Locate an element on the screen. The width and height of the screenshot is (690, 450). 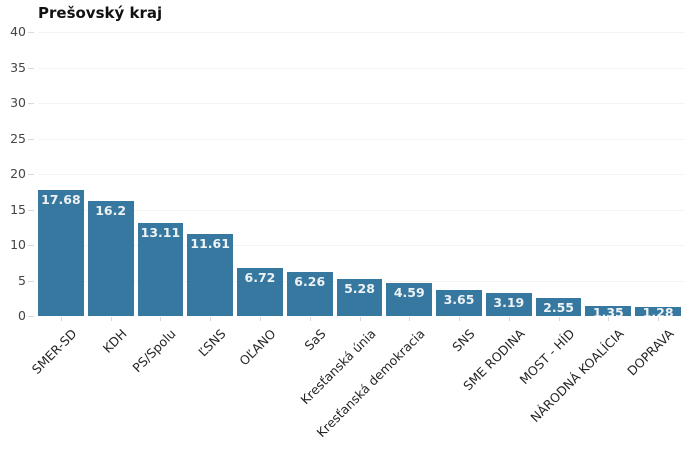
bar-value-label: 1.35 is located at coordinates (608, 311).